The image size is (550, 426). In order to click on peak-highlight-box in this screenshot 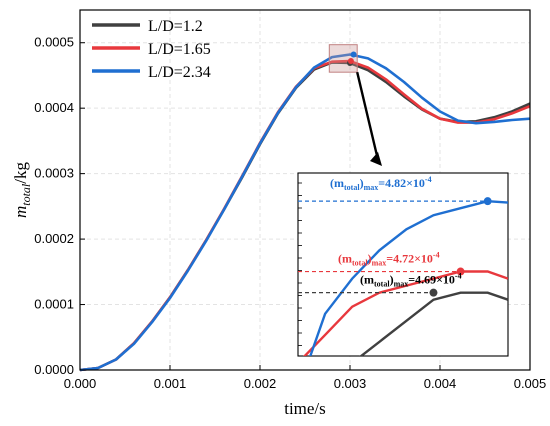, I will do `click(343, 58)`.